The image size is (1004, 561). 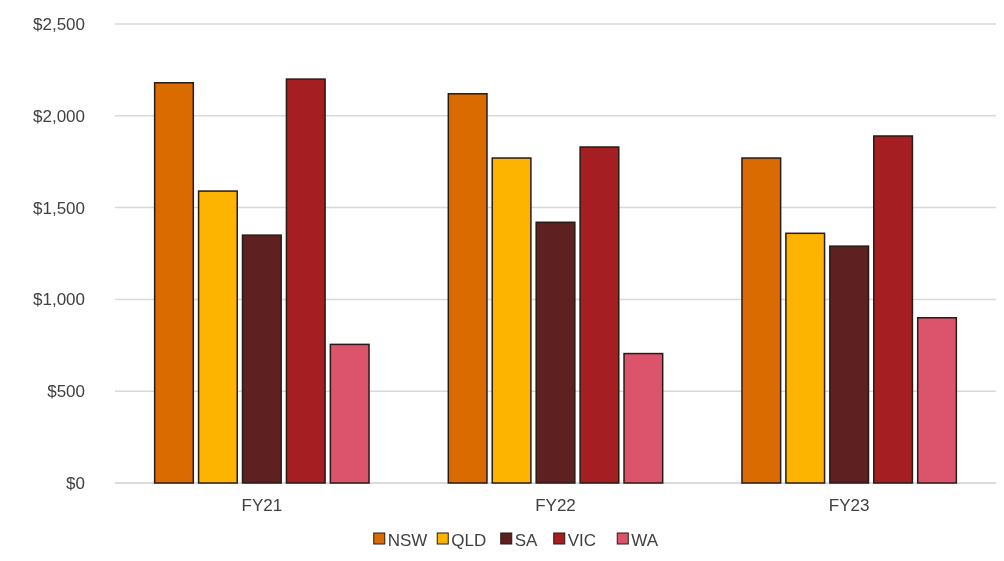 I want to click on y-tick-label: $2,500, so click(x=59, y=24).